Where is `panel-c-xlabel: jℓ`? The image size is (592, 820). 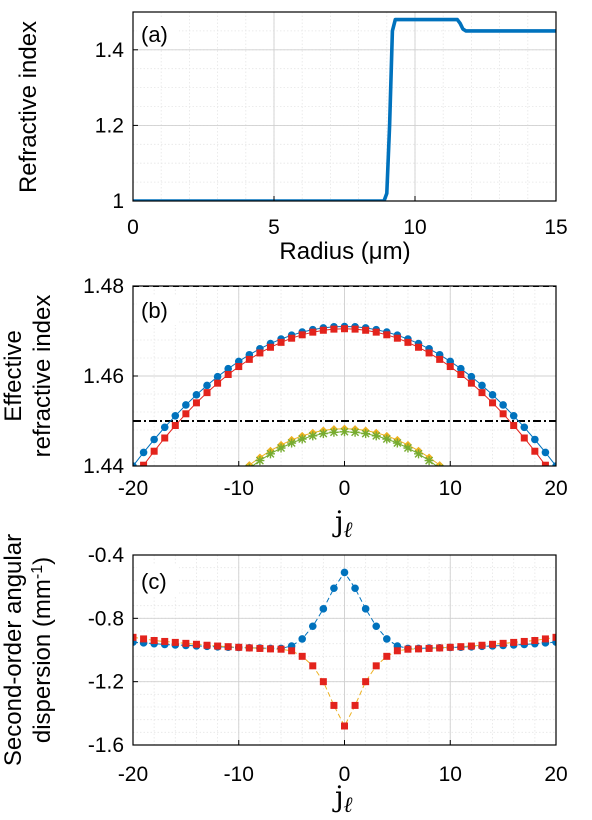
panel-c-xlabel: jℓ is located at coordinates (342, 799).